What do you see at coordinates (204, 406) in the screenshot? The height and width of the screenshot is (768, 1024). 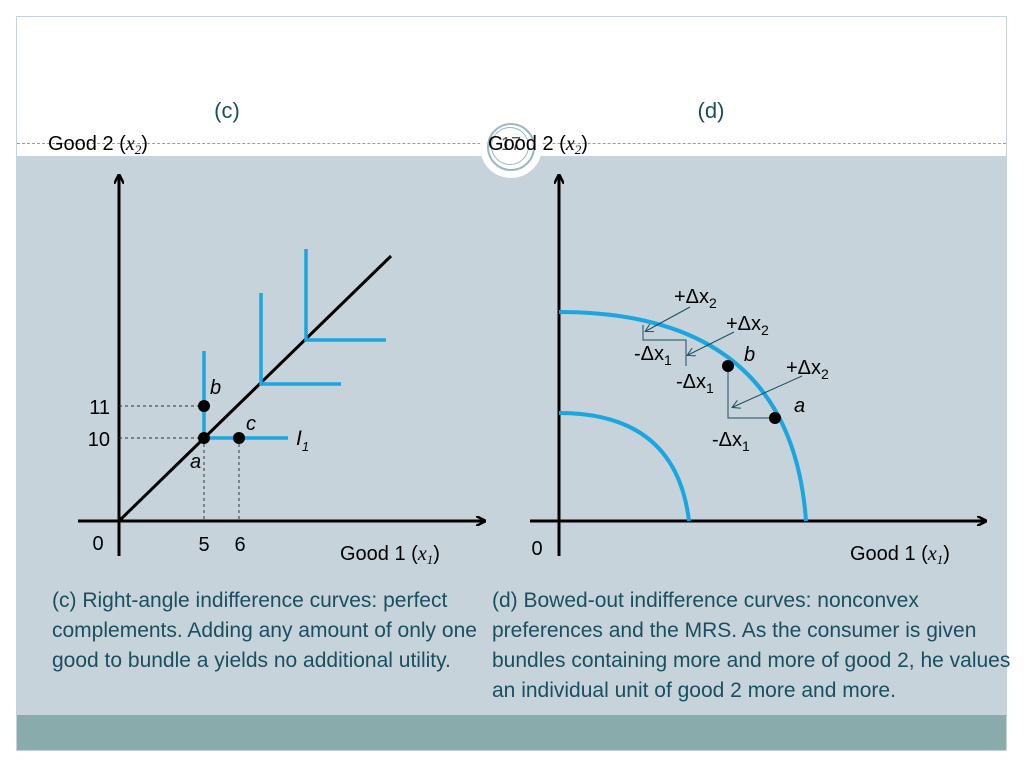 I see `panel-c-point-b` at bounding box center [204, 406].